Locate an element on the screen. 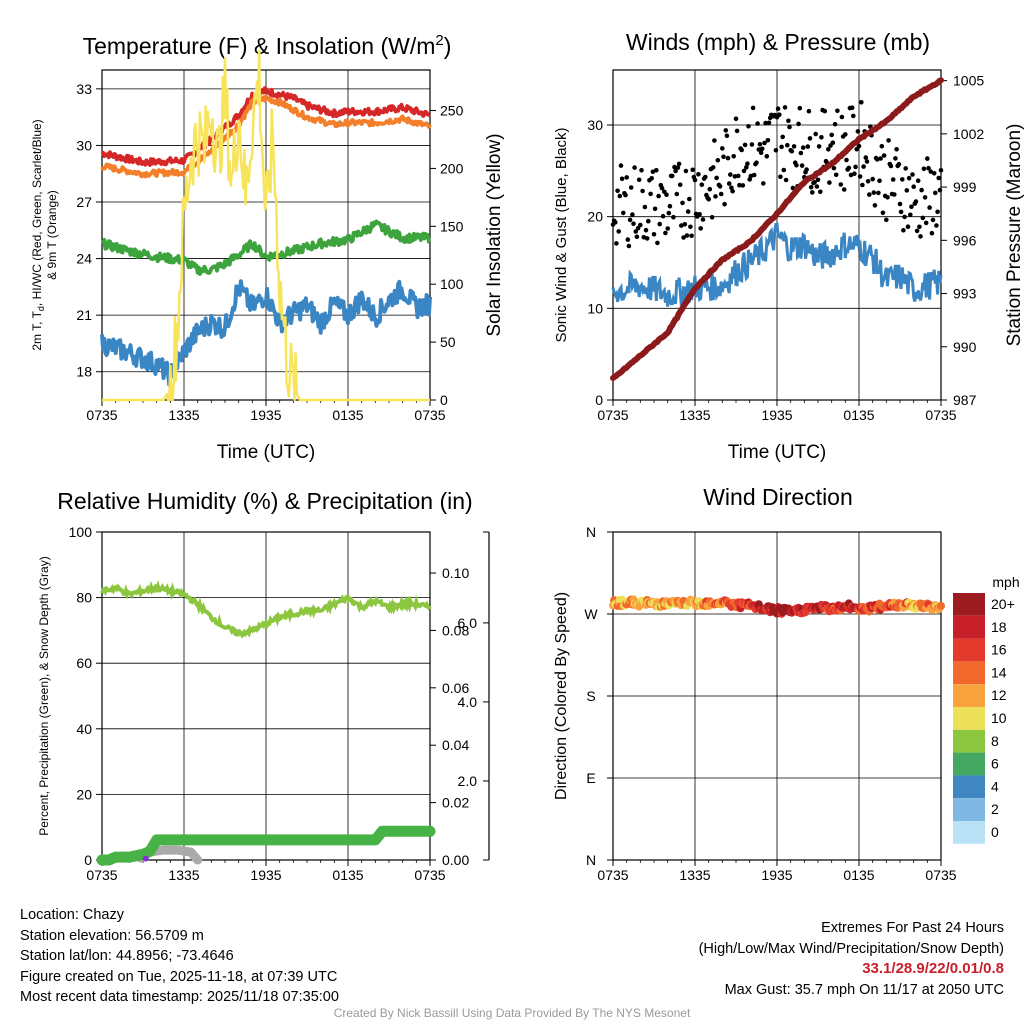 The height and width of the screenshot is (1024, 1024). legend-label: 6 is located at coordinates (995, 764).